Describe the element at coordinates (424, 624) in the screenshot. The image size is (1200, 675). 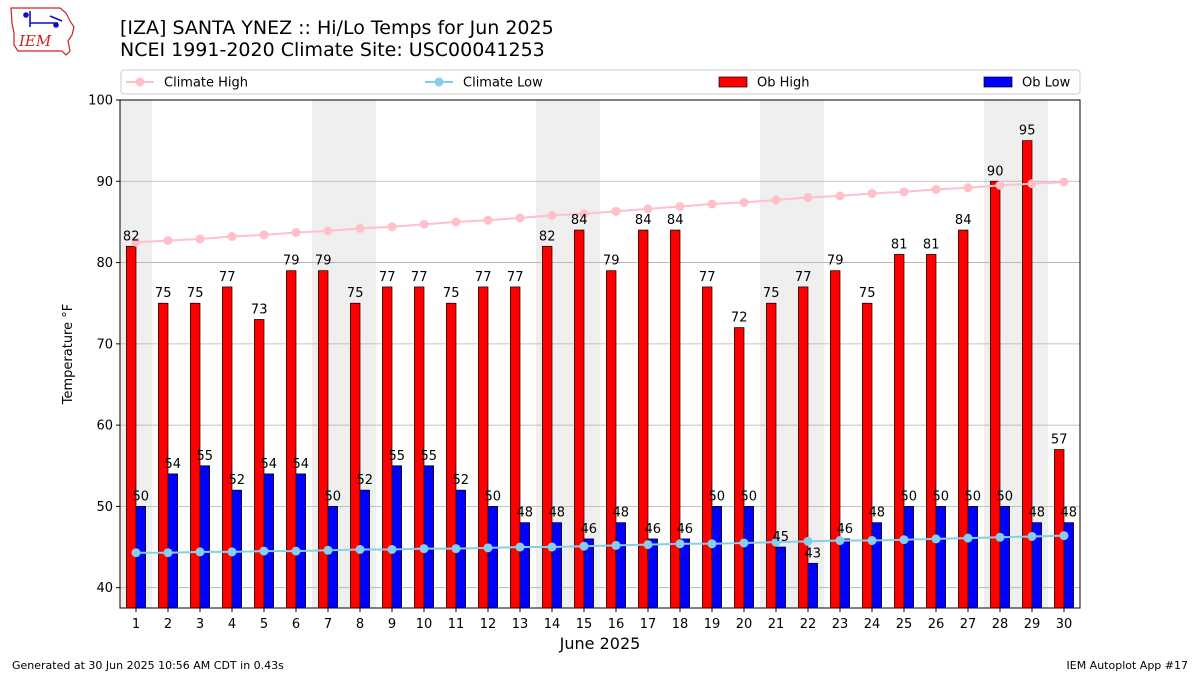
I see `x-tick-label: 10` at that location.